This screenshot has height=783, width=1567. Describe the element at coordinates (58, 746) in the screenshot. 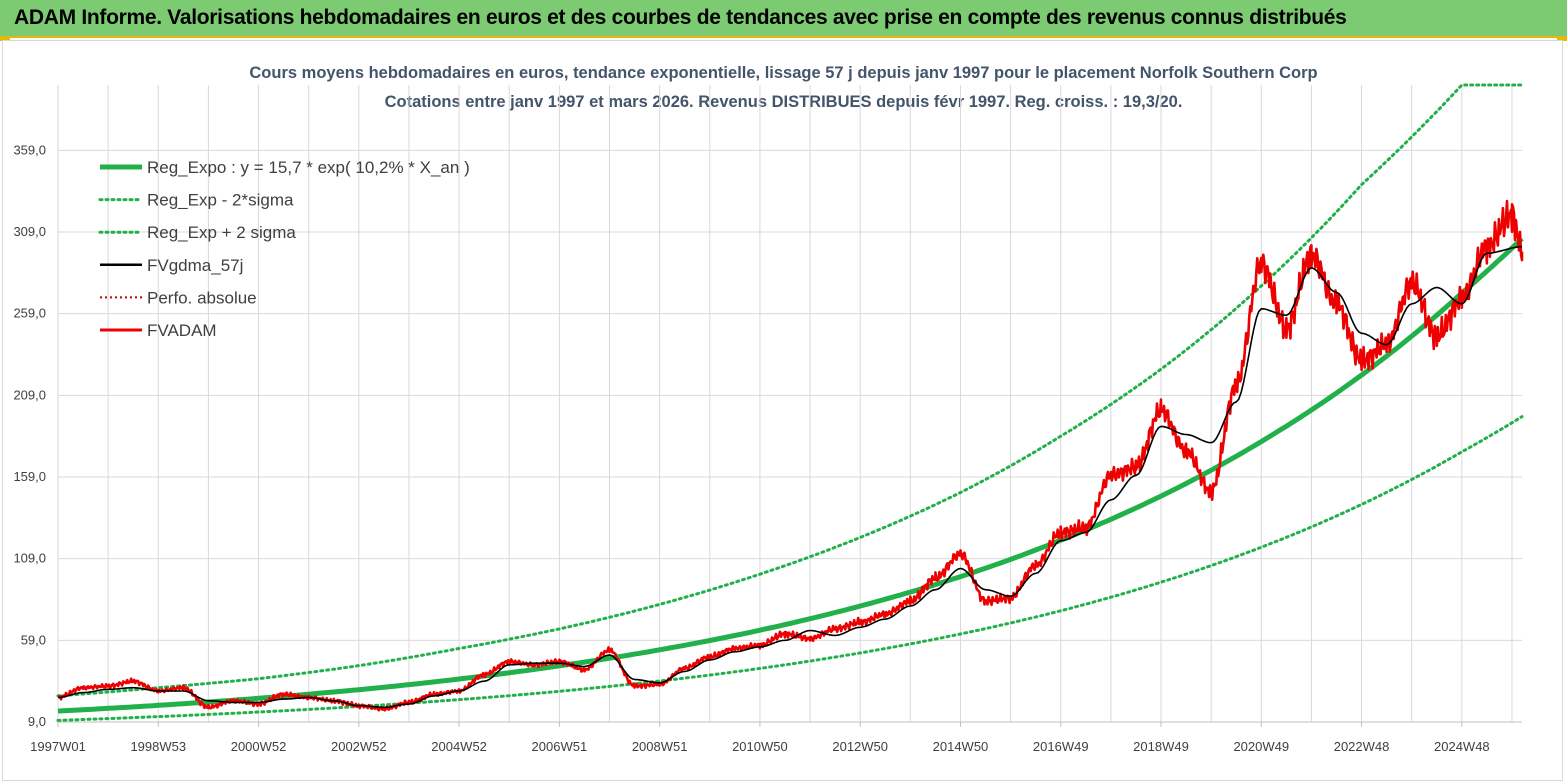

I see `x-tick-label: 1997W01` at that location.